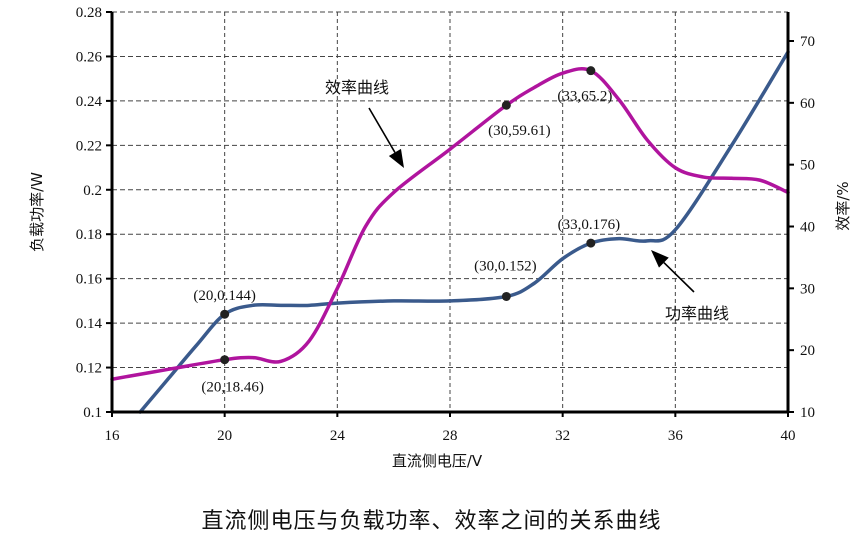 The height and width of the screenshot is (548, 863). What do you see at coordinates (89, 369) in the screenshot?
I see `y-tick-label-left: 0.12` at bounding box center [89, 369].